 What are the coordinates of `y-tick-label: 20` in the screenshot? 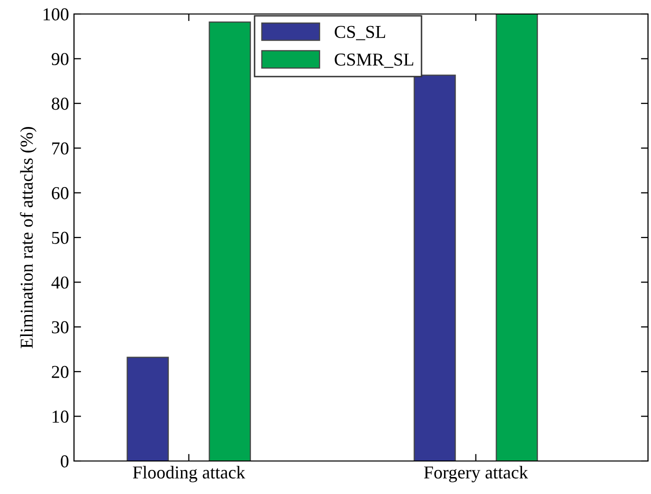 It's located at (60, 372).